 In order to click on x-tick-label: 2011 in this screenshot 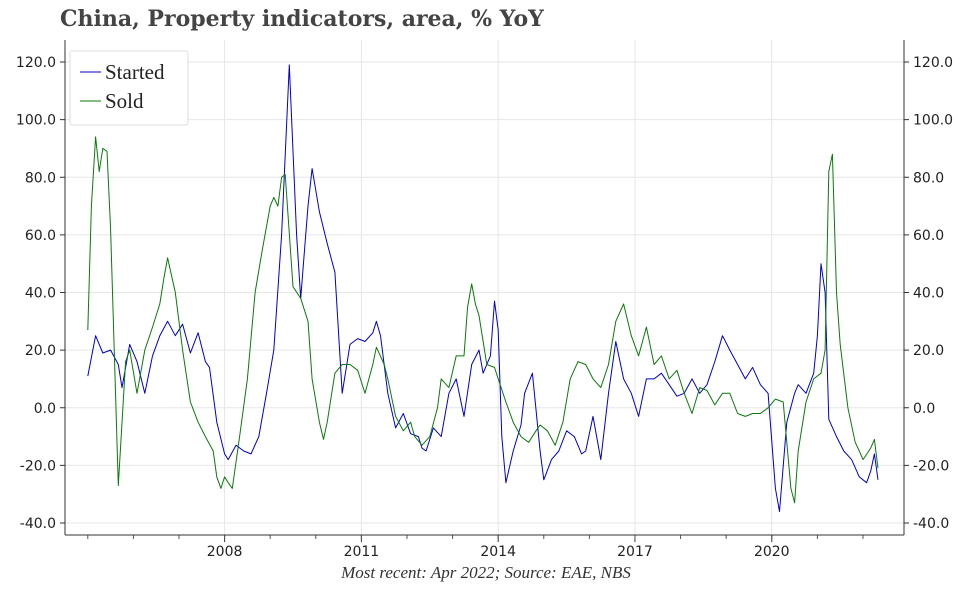, I will do `click(362, 552)`.